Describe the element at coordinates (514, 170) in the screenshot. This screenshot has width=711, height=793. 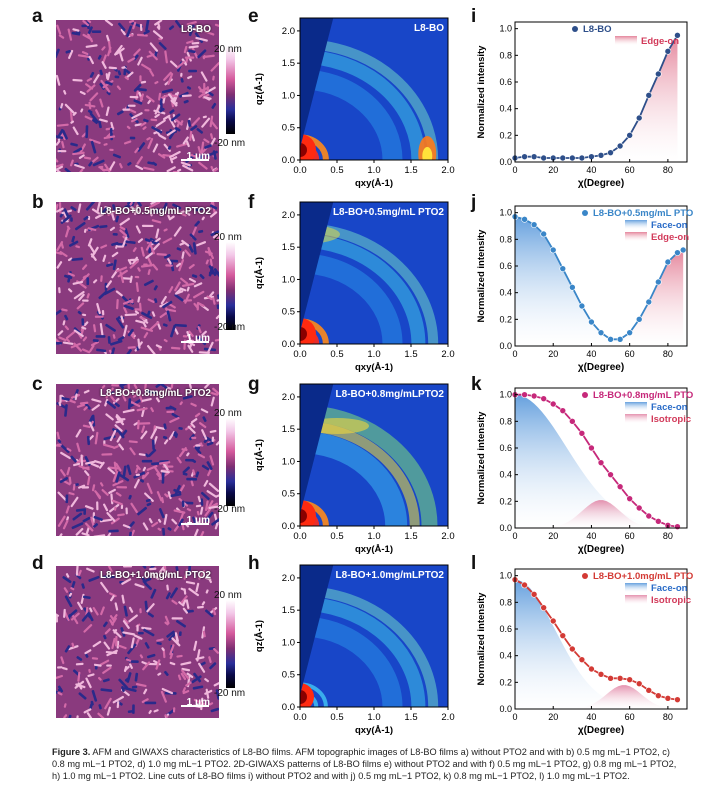
I see `x-tick-label: 0` at that location.